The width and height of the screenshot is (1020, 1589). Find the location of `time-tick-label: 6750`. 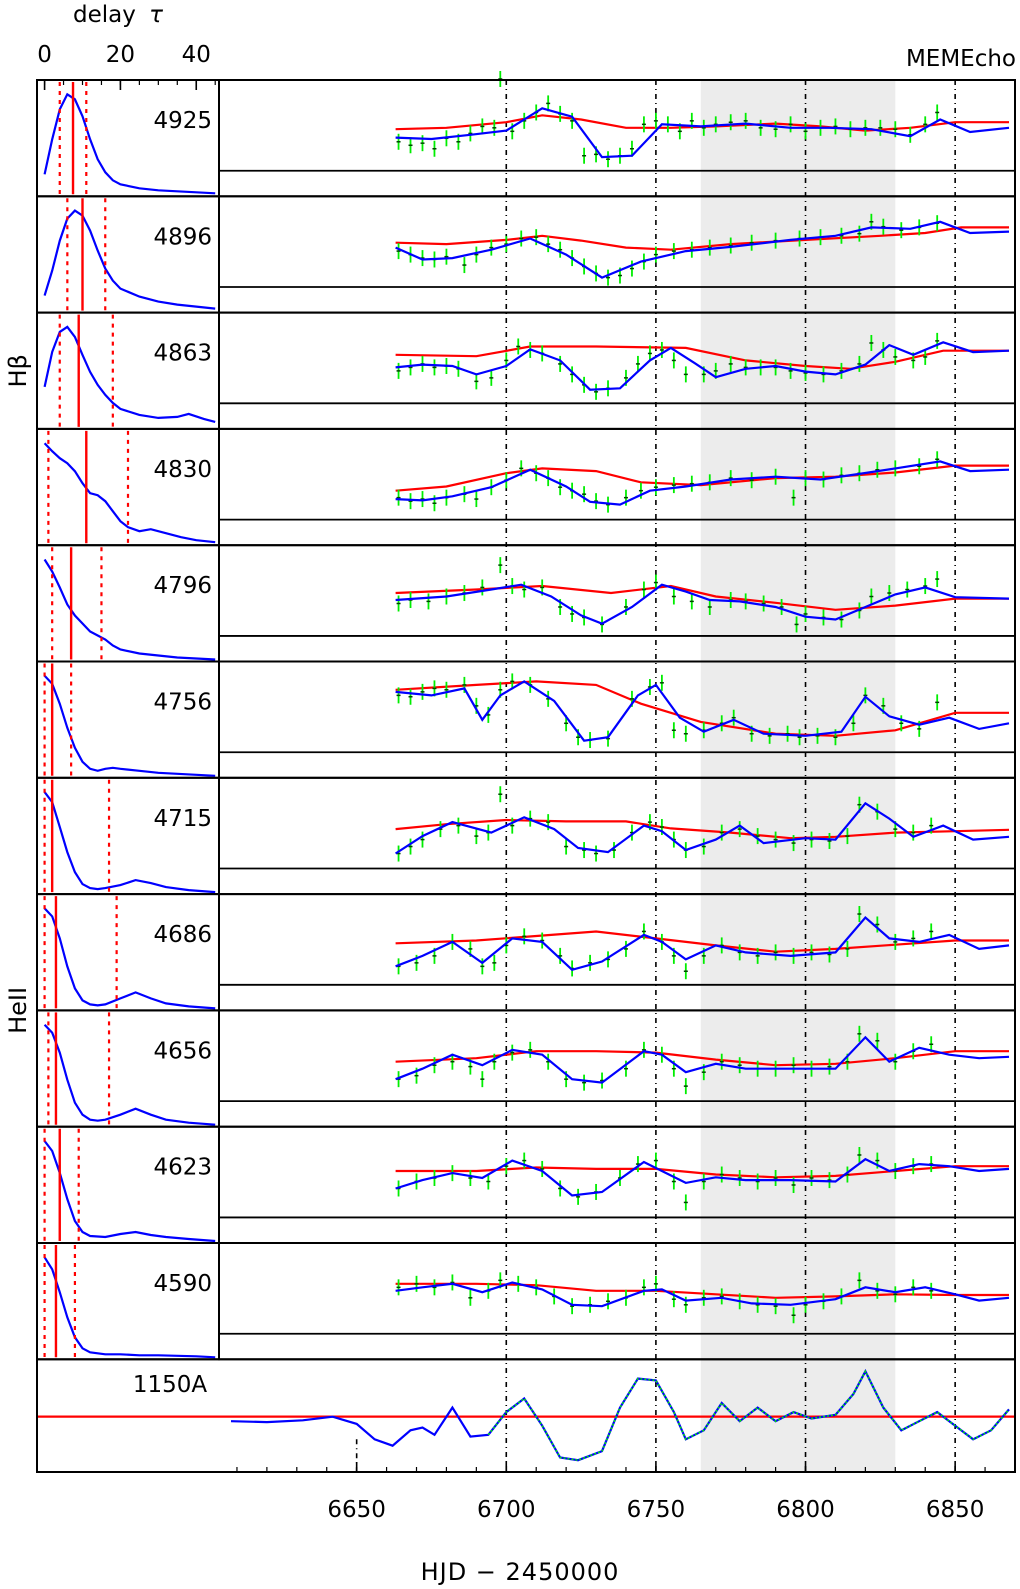

time-tick-label: 6750 is located at coordinates (656, 1510).